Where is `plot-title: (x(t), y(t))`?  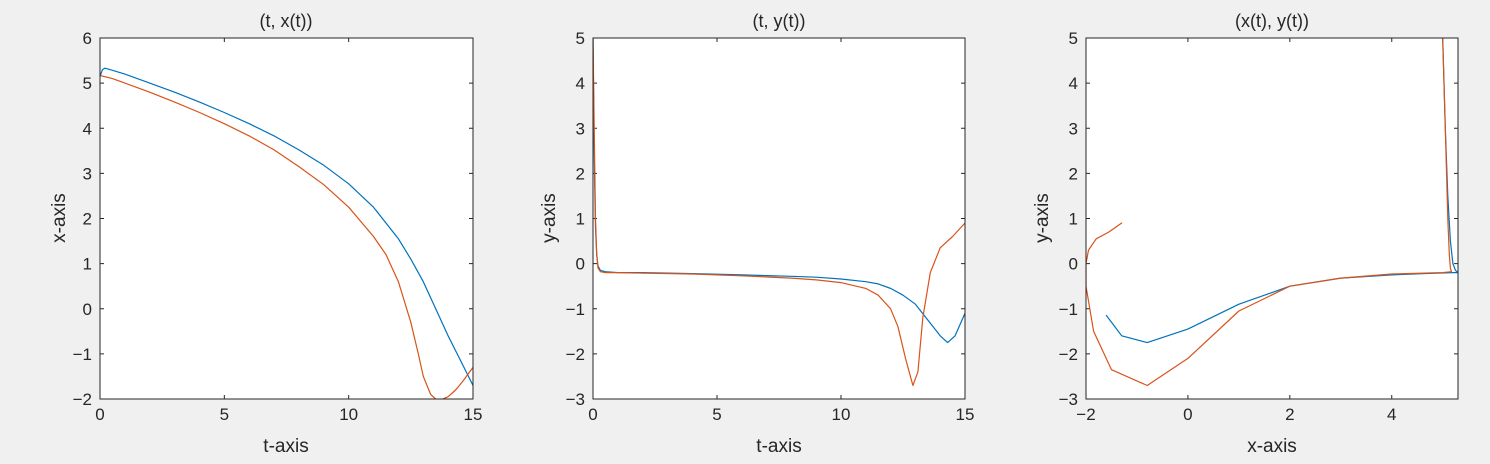 plot-title: (x(t), y(t)) is located at coordinates (1272, 21).